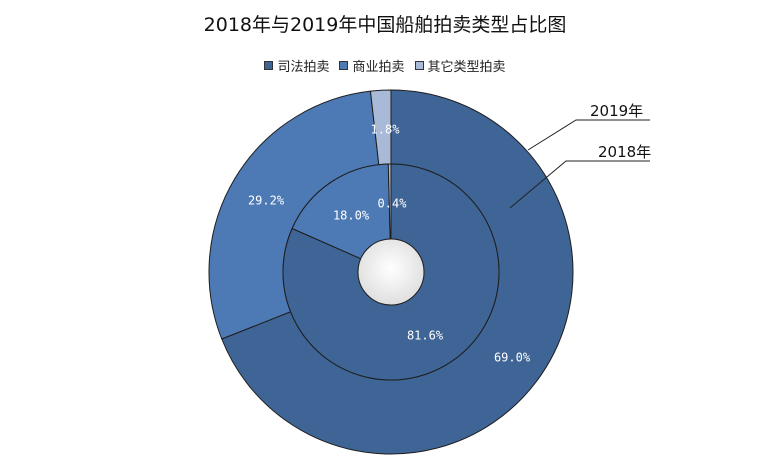 The image size is (770, 462). What do you see at coordinates (266, 201) in the screenshot?
I see `data-label-outer-commercial: 29.2%` at bounding box center [266, 201].